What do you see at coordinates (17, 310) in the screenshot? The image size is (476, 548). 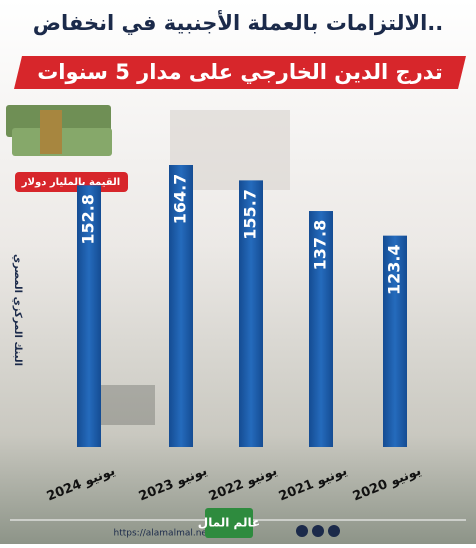 I see `source: البنك المركزي المصري` at bounding box center [17, 310].